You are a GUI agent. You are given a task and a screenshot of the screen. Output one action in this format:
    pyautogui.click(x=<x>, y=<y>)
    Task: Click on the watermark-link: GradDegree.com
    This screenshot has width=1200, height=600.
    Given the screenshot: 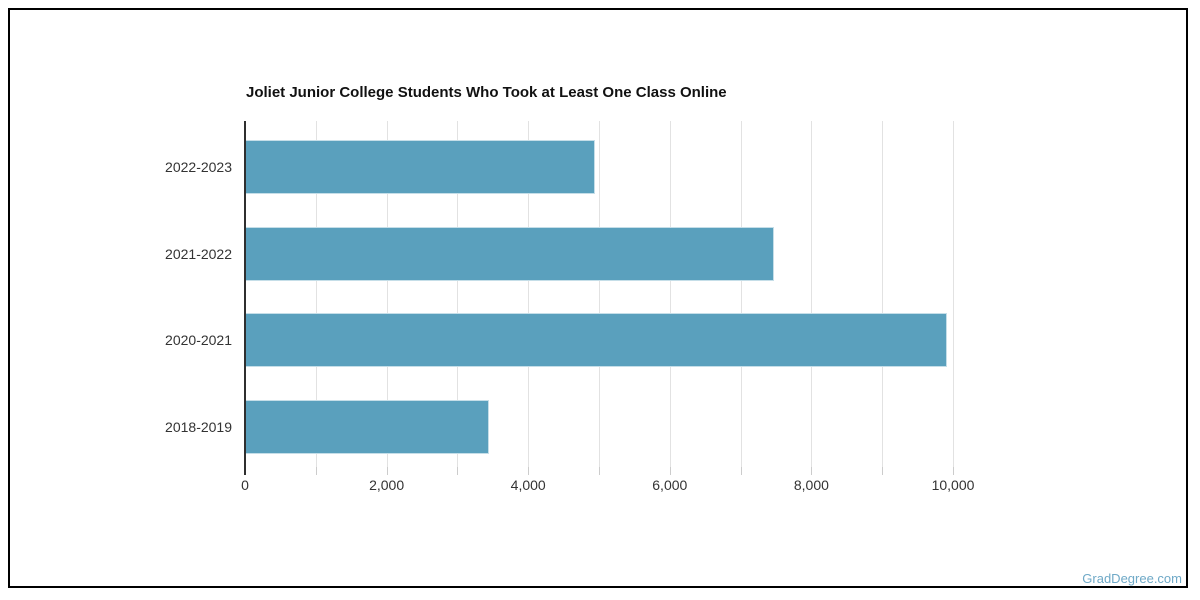 What is the action you would take?
    pyautogui.click(x=1132, y=578)
    